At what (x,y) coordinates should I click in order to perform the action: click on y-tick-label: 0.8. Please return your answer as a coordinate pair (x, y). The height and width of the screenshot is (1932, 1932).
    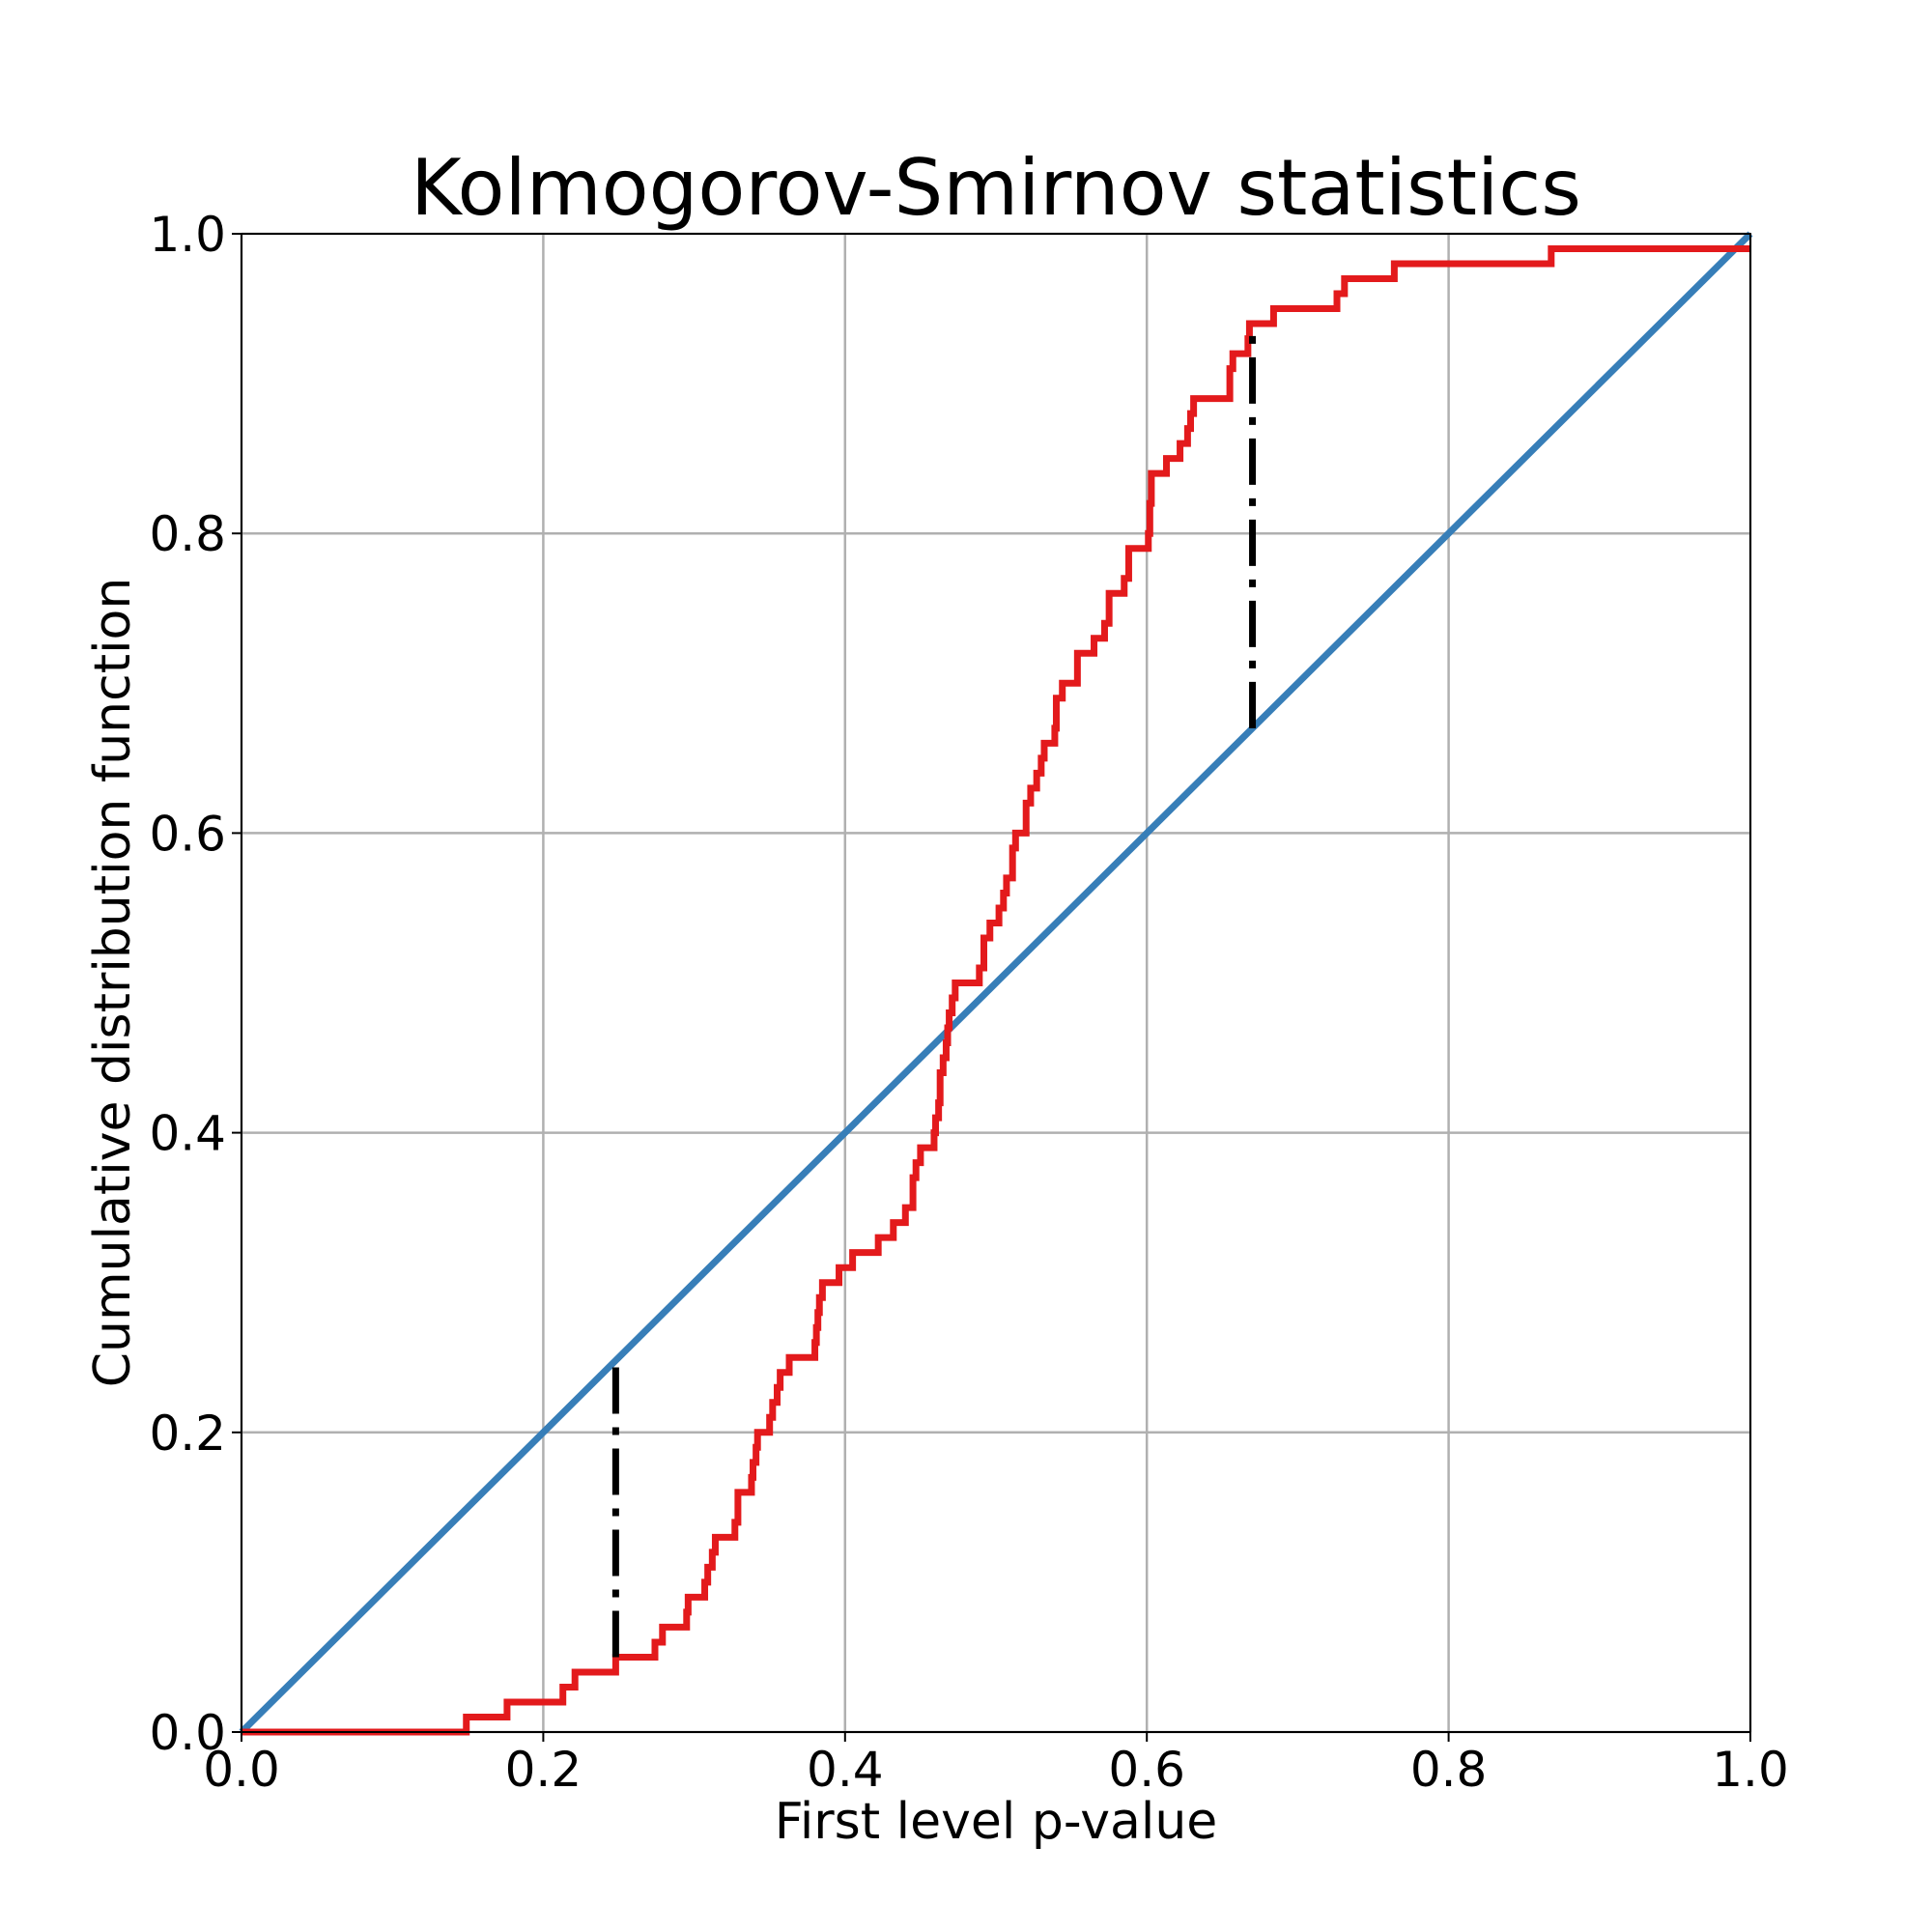
    Looking at the image, I should click on (187, 534).